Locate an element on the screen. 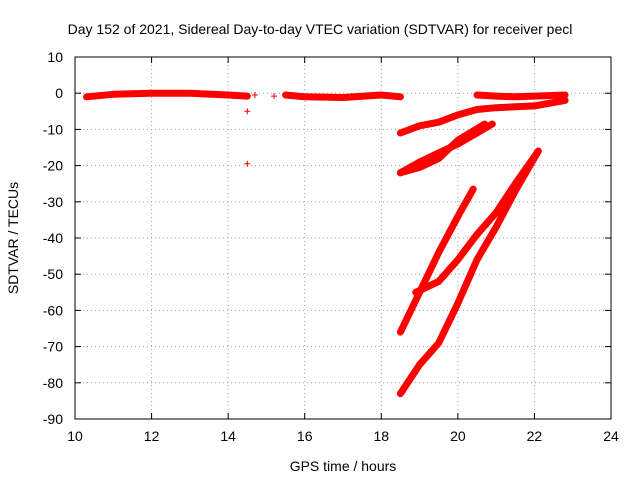 The width and height of the screenshot is (640, 480). x-tick-label: 24 is located at coordinates (611, 436).